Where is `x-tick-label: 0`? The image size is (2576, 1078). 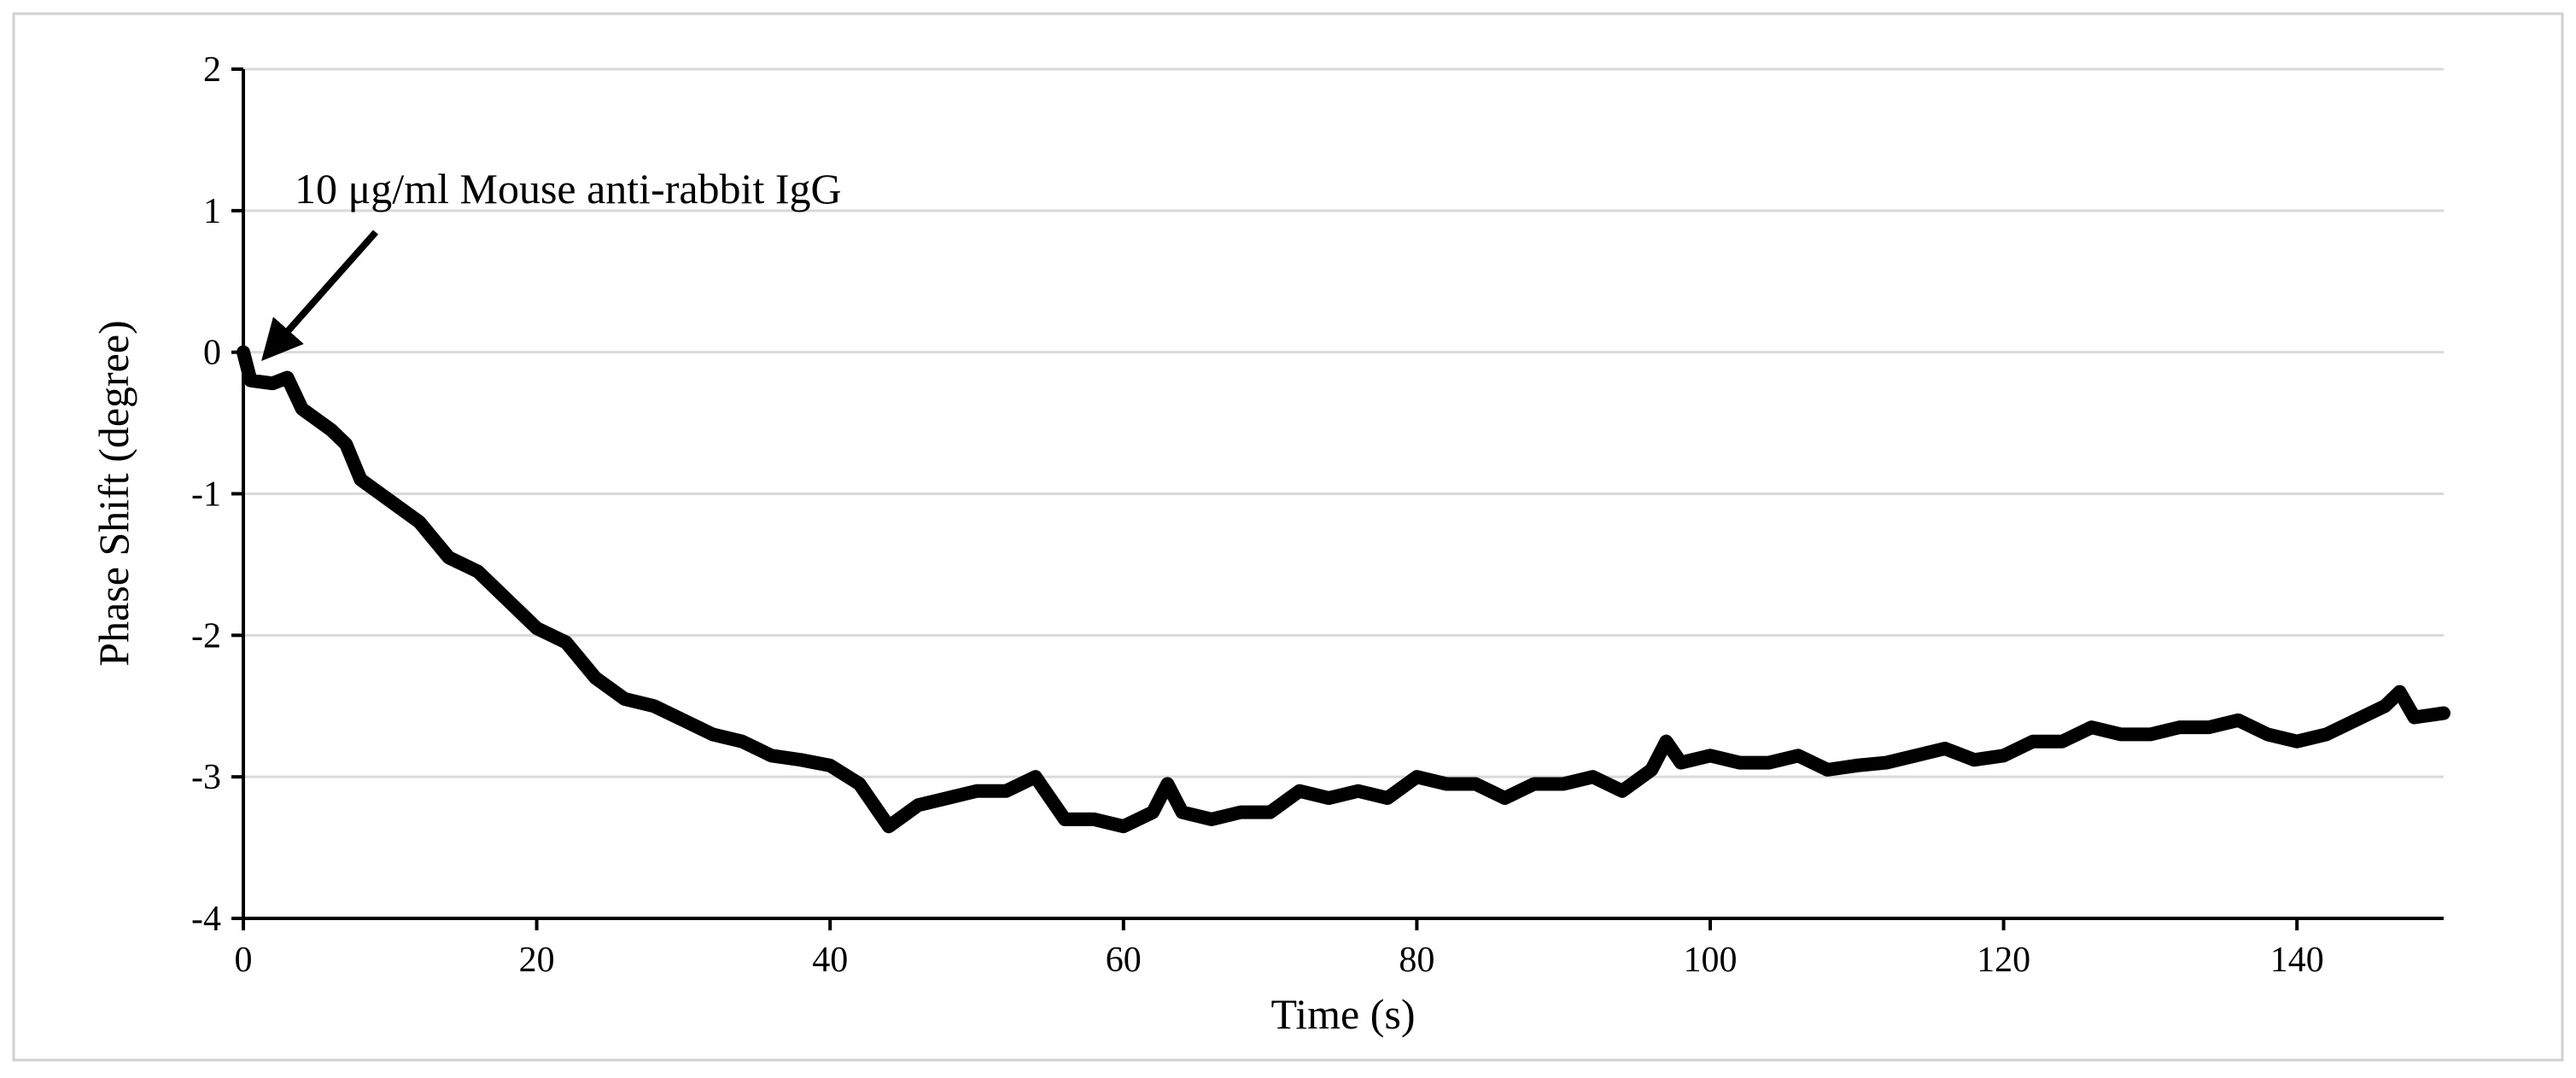
x-tick-label: 0 is located at coordinates (244, 960).